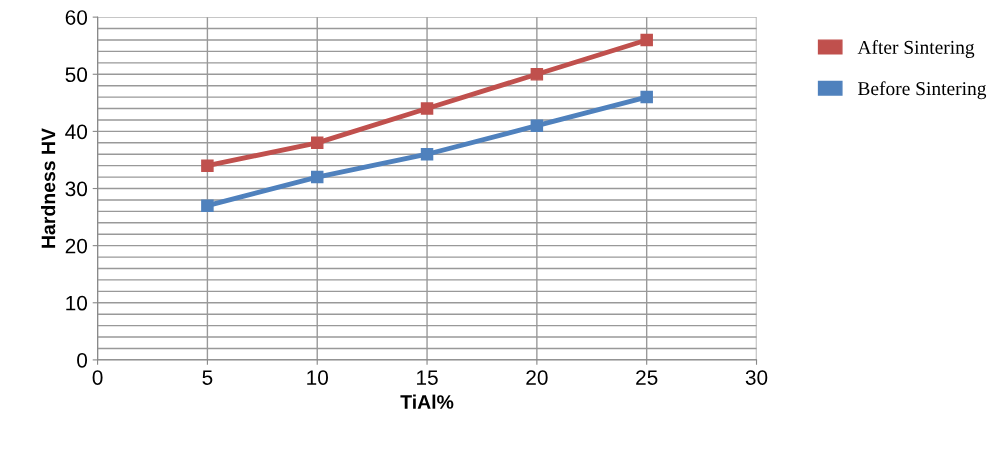 The height and width of the screenshot is (451, 1006). I want to click on x-axis-title: TiAl%, so click(427, 401).